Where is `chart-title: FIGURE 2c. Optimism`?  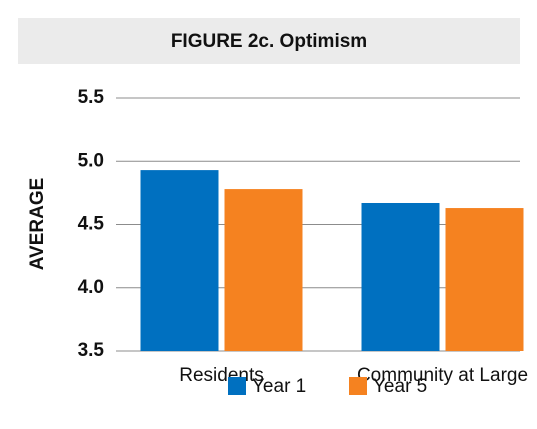 chart-title: FIGURE 2c. Optimism is located at coordinates (269, 41).